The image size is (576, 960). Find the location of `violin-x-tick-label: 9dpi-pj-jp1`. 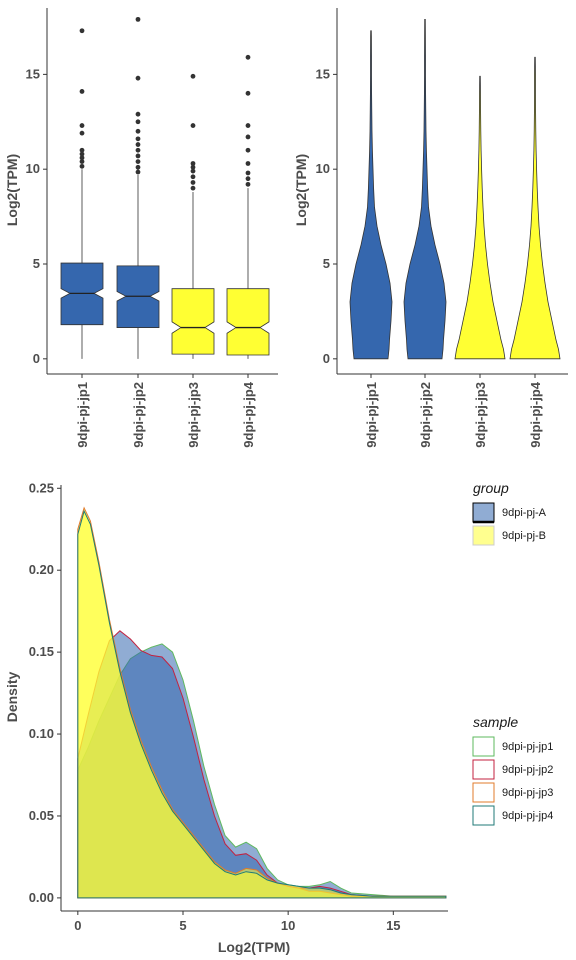

violin-x-tick-label: 9dpi-pj-jp1 is located at coordinates (371, 415).